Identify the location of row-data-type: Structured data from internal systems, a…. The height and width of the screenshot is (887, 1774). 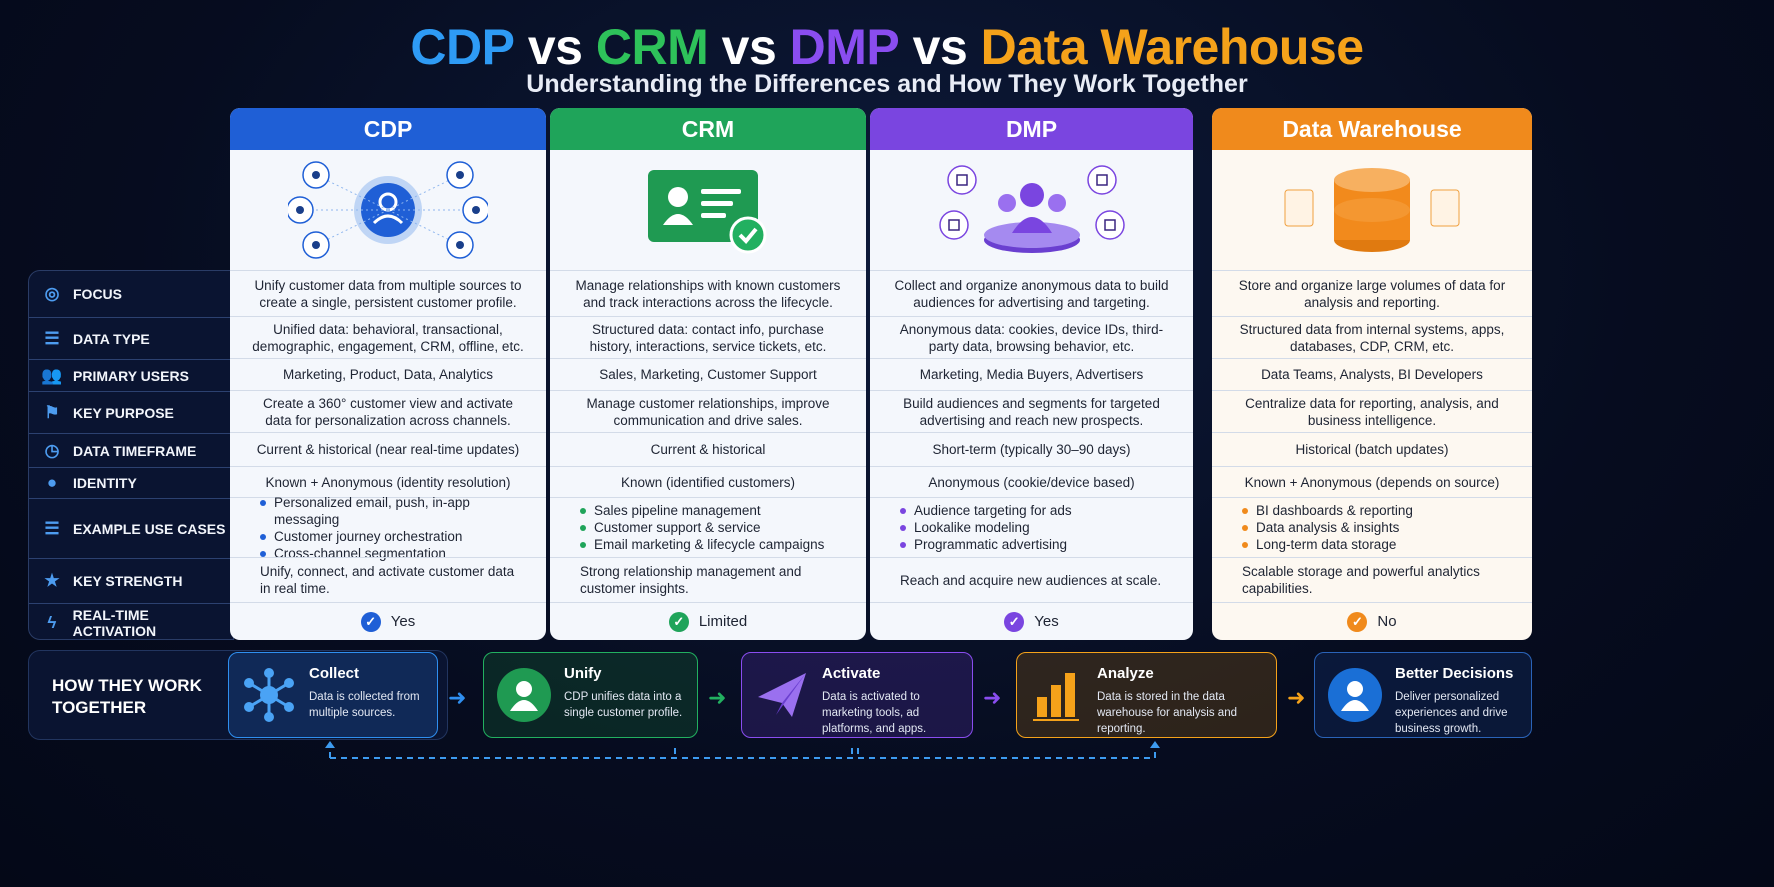
(1372, 337).